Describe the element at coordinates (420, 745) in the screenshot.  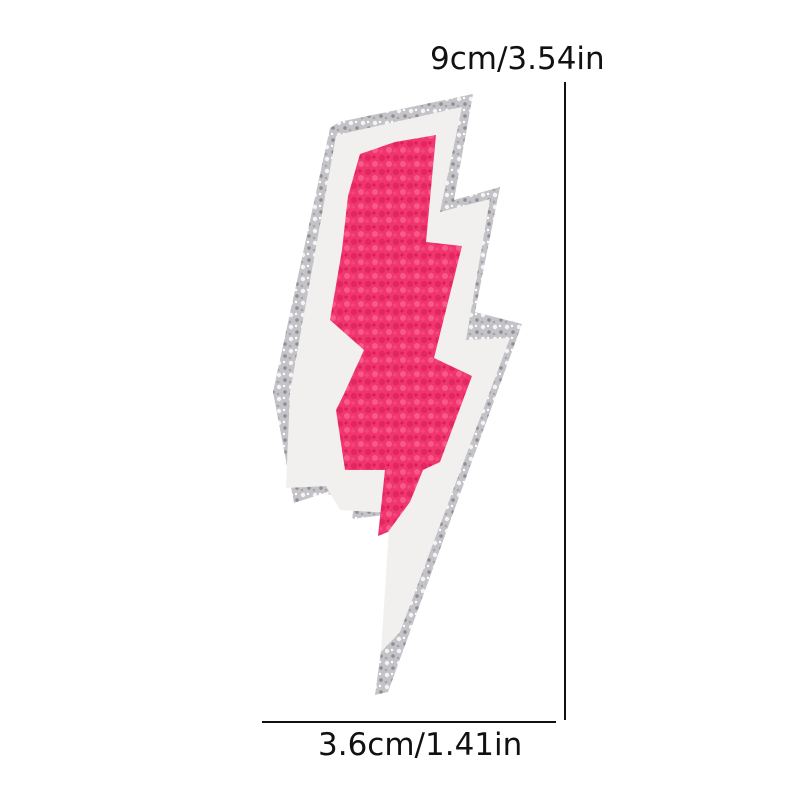
I see `width-measurement-label: 3.6cm/1.41in` at that location.